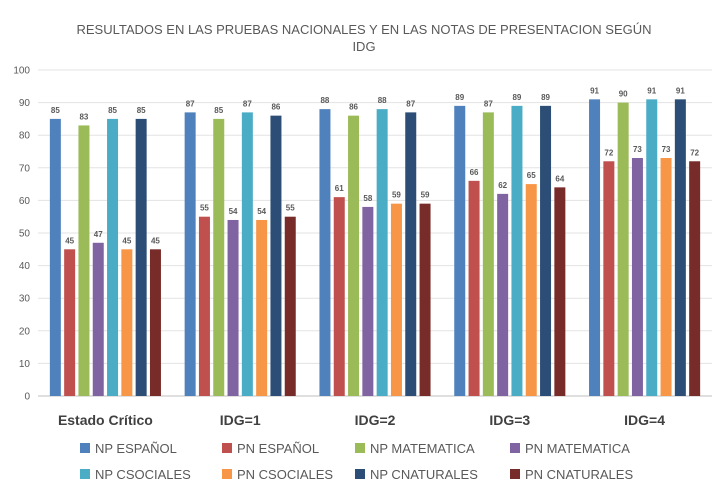  Describe the element at coordinates (278, 448) in the screenshot. I see `legend-label: PN ESPAÑOL` at that location.